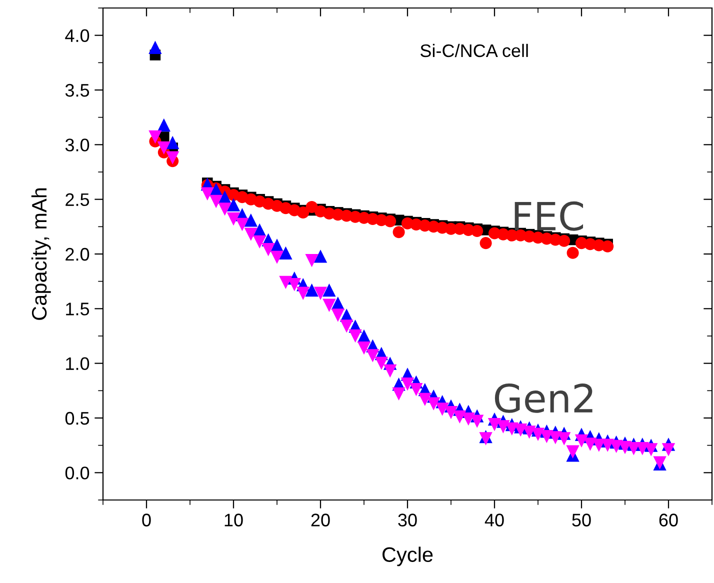  Describe the element at coordinates (77, 35) in the screenshot. I see `y-tick-label: 4.0` at that location.